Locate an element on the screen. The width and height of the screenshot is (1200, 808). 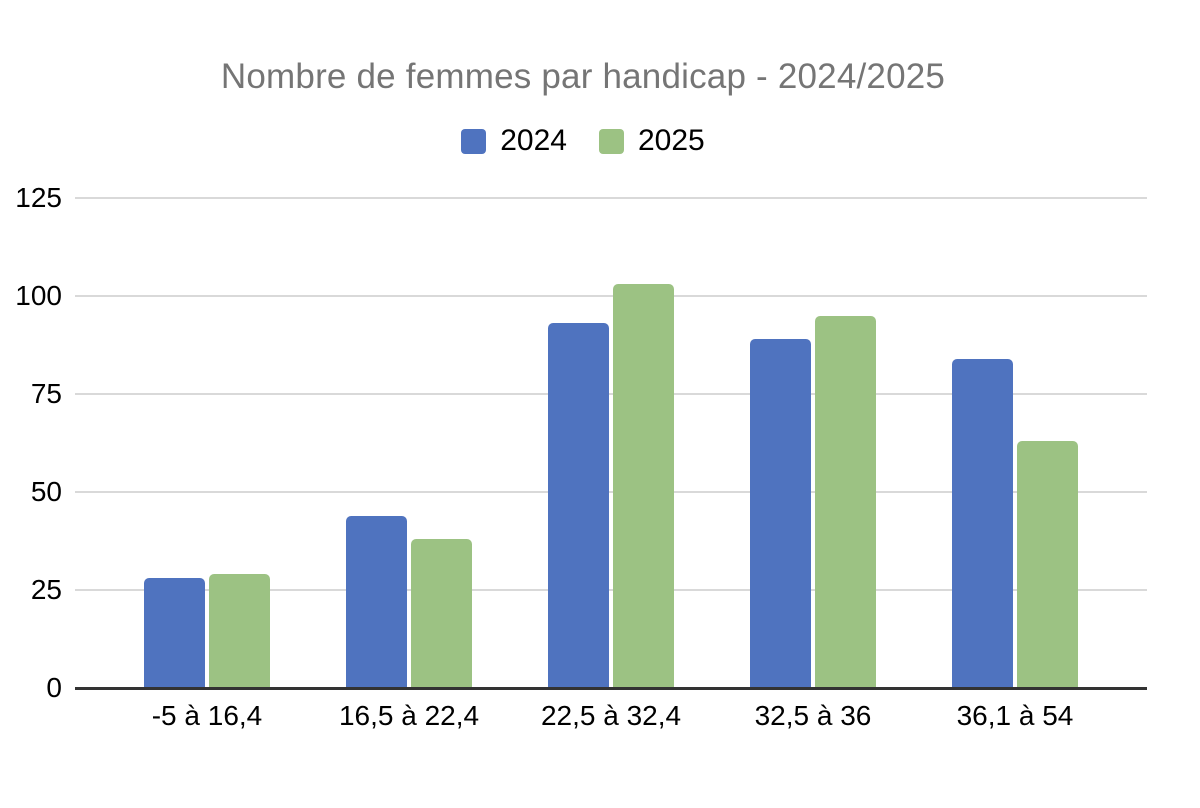
legend-label-2025: 2025 is located at coordinates (671, 140).